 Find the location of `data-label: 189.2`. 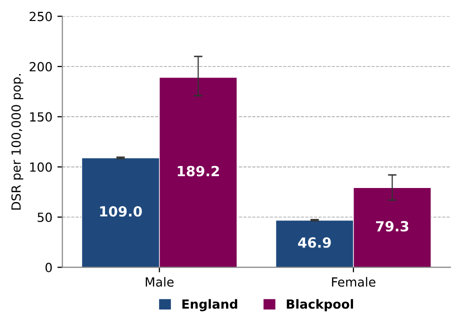

data-label: 189.2 is located at coordinates (198, 171).